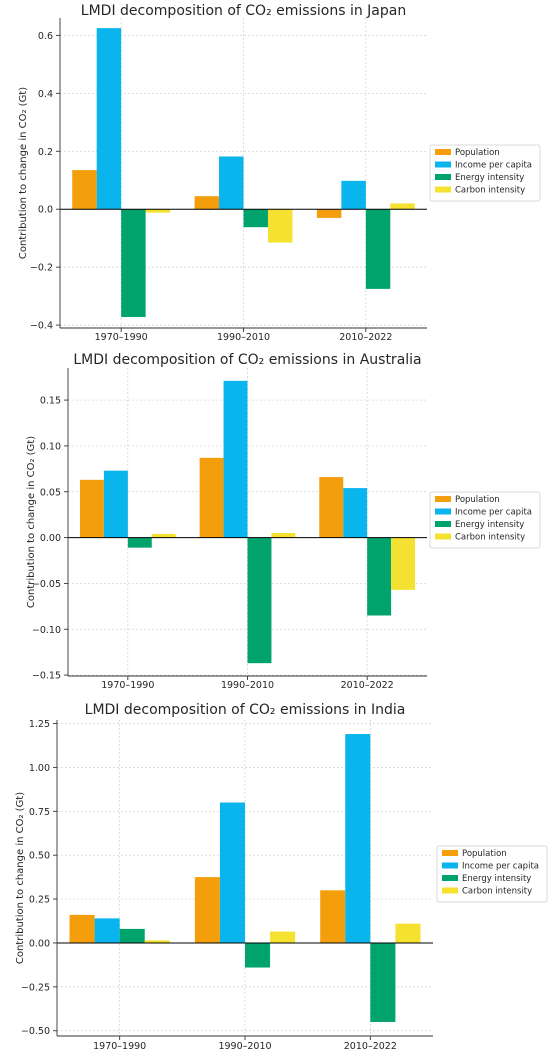 The width and height of the screenshot is (550, 1060). What do you see at coordinates (39, 812) in the screenshot?
I see `y-tick-label: 0.75` at bounding box center [39, 812].